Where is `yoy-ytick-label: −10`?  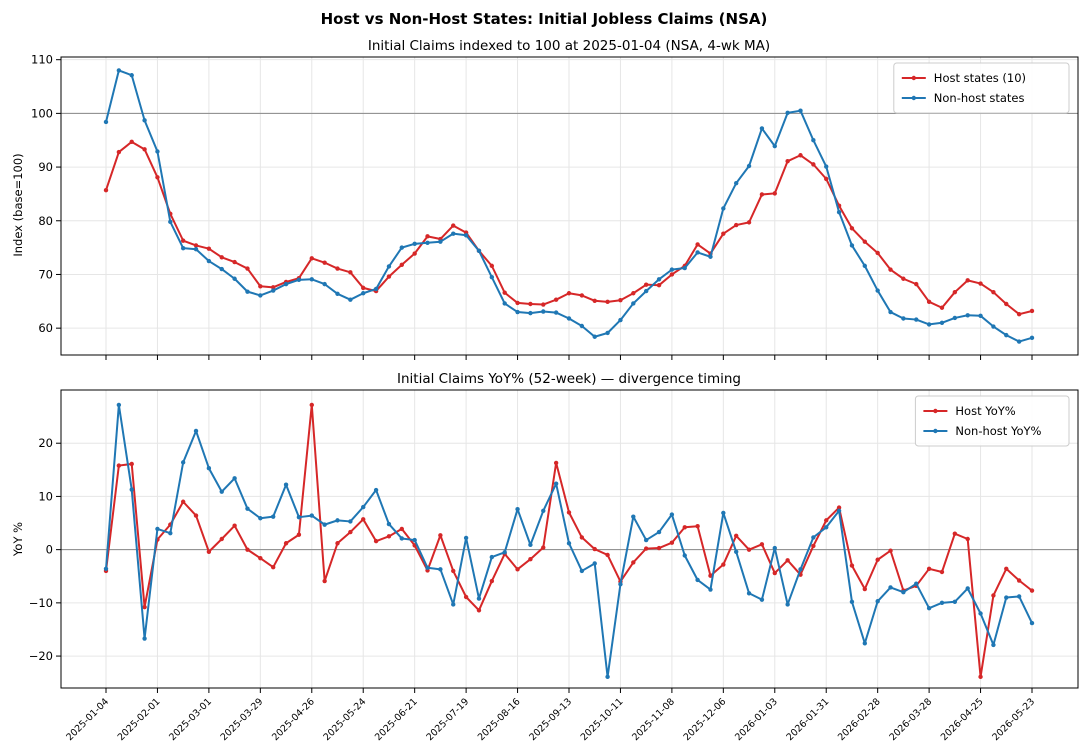 yoy-ytick-label: −10 is located at coordinates (41, 603).